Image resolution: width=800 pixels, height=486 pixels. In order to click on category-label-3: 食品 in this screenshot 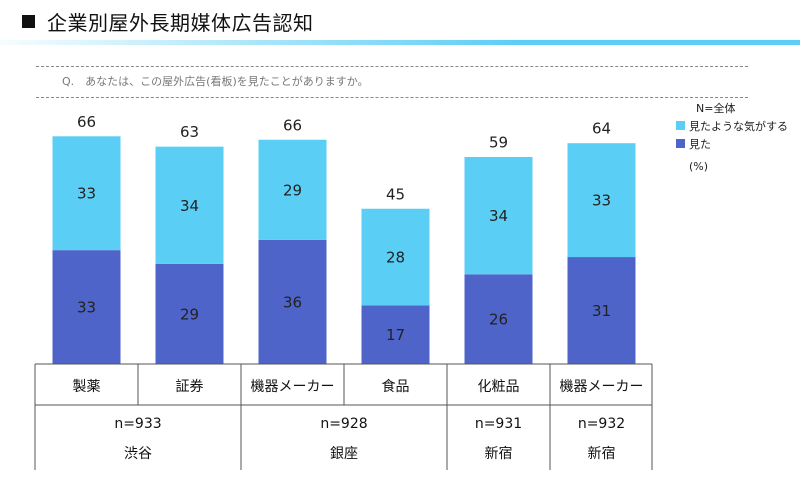, I will do `click(396, 386)`.